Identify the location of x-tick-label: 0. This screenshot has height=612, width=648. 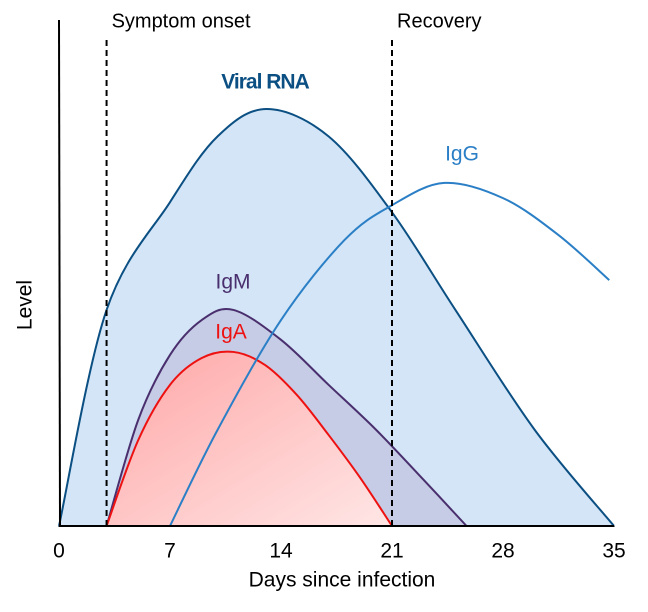
(59, 551).